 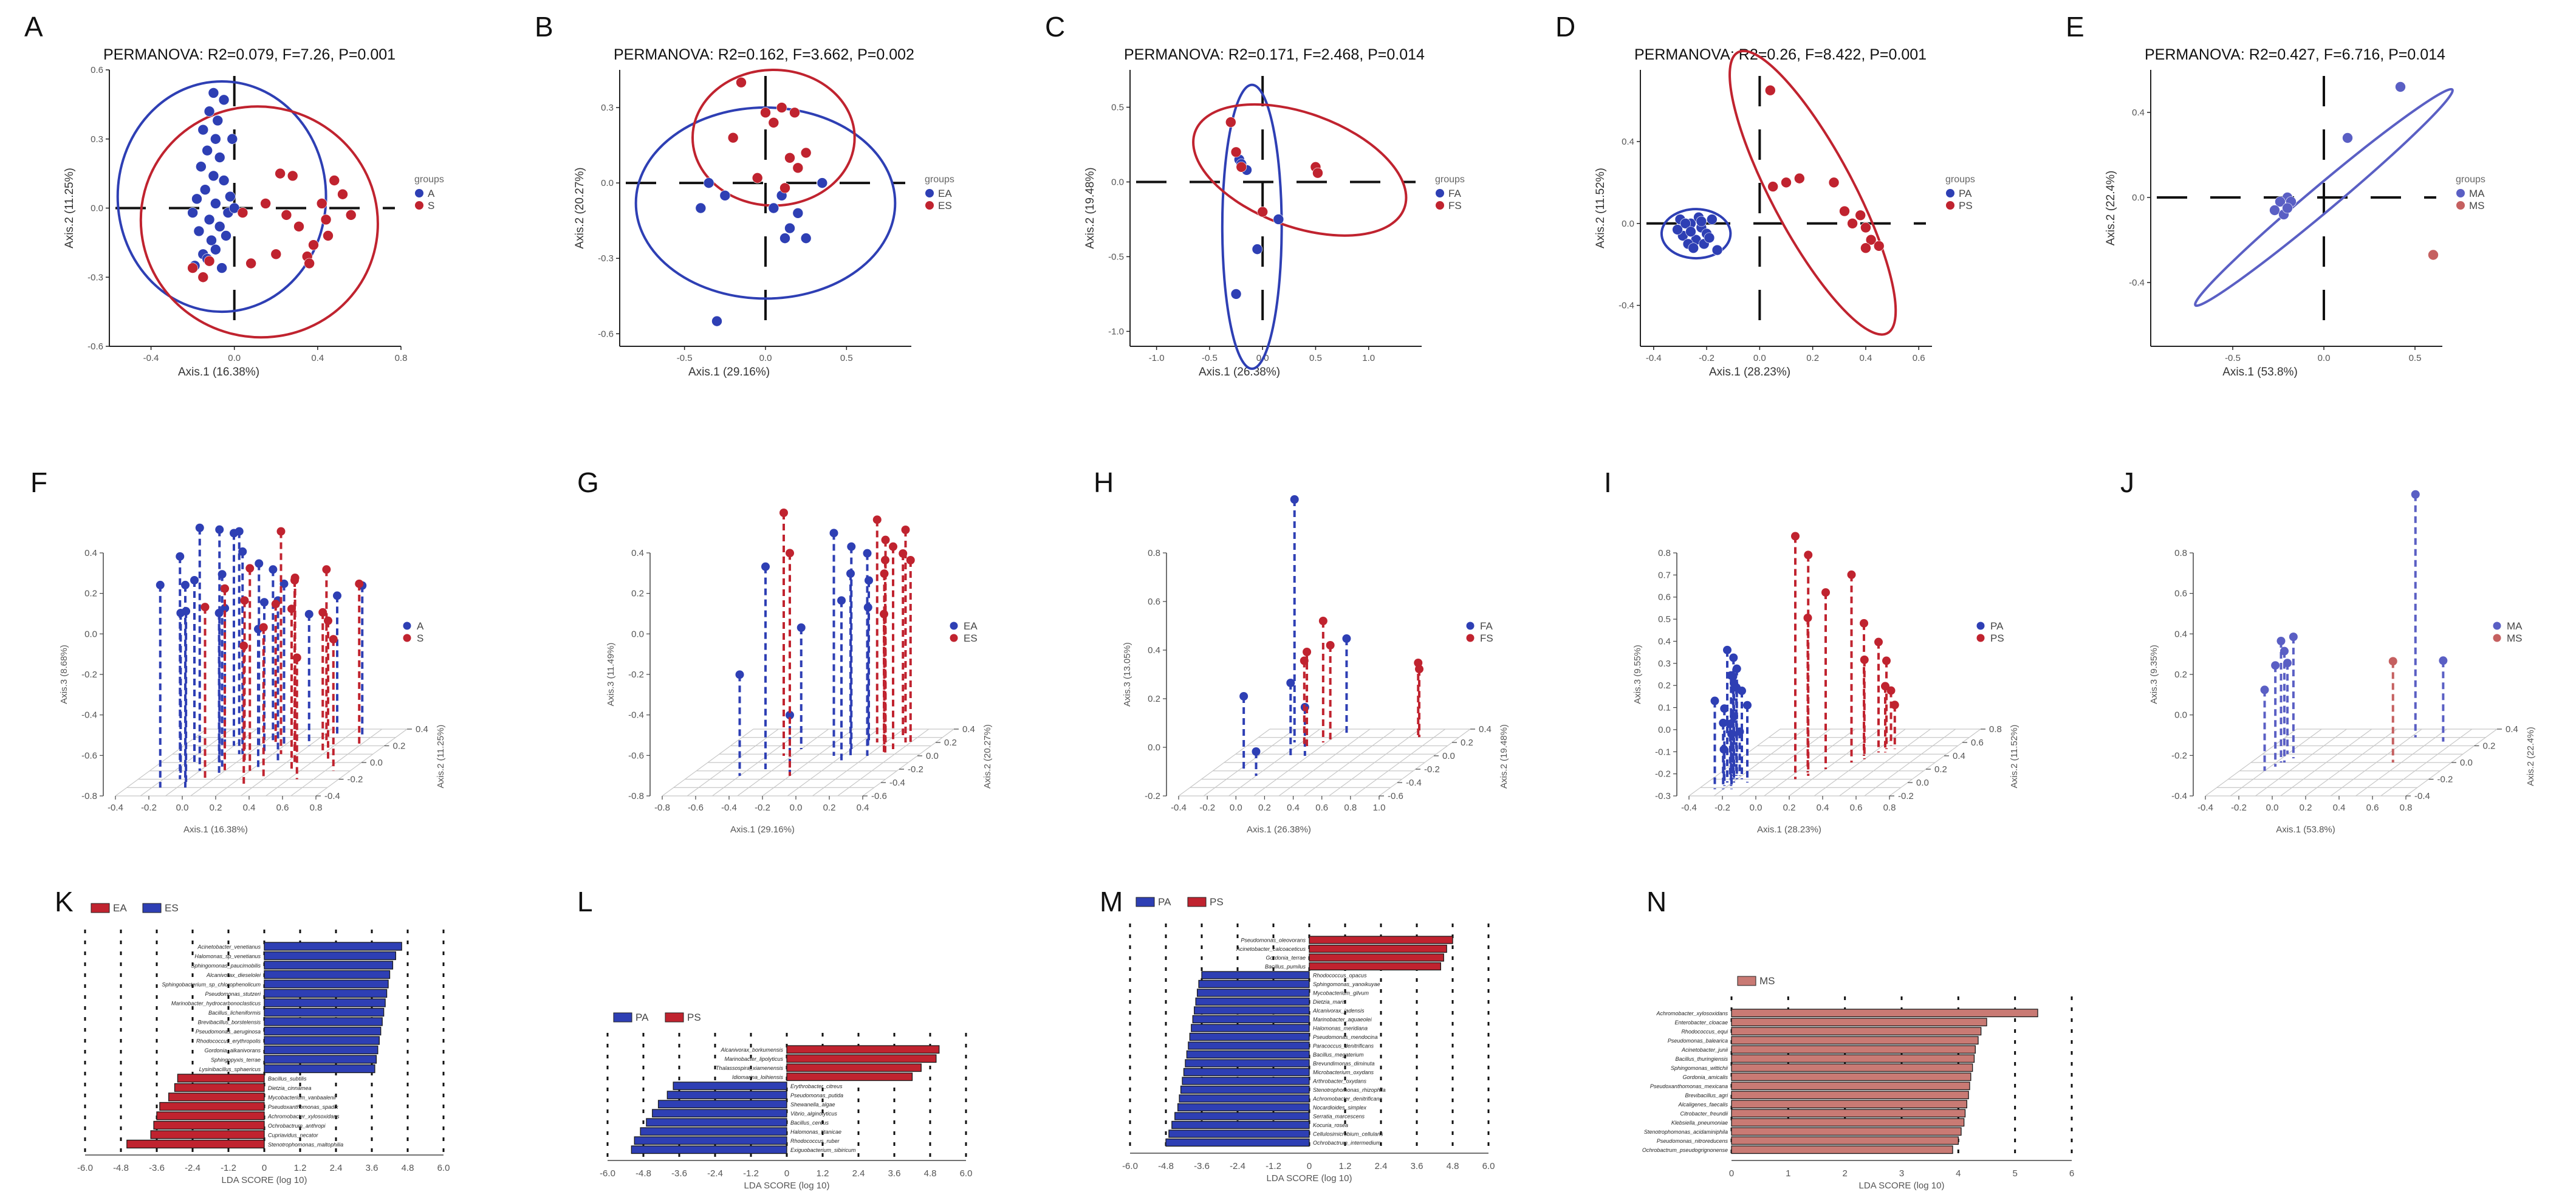 I want to click on x-tick-label: -2.4, so click(x=715, y=1173).